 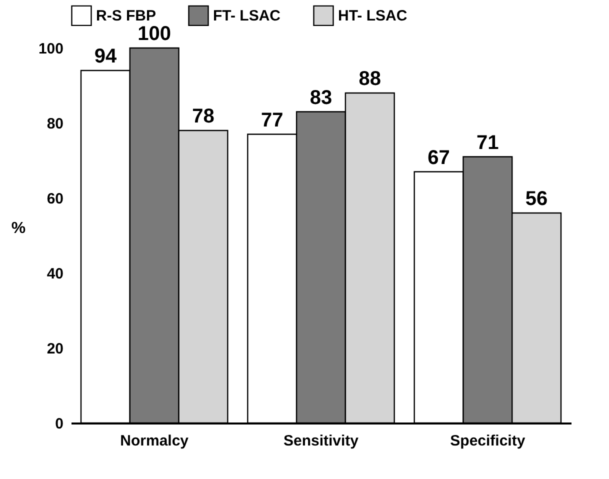 What do you see at coordinates (373, 16) in the screenshot?
I see `legend-label: HT- LSAC` at bounding box center [373, 16].